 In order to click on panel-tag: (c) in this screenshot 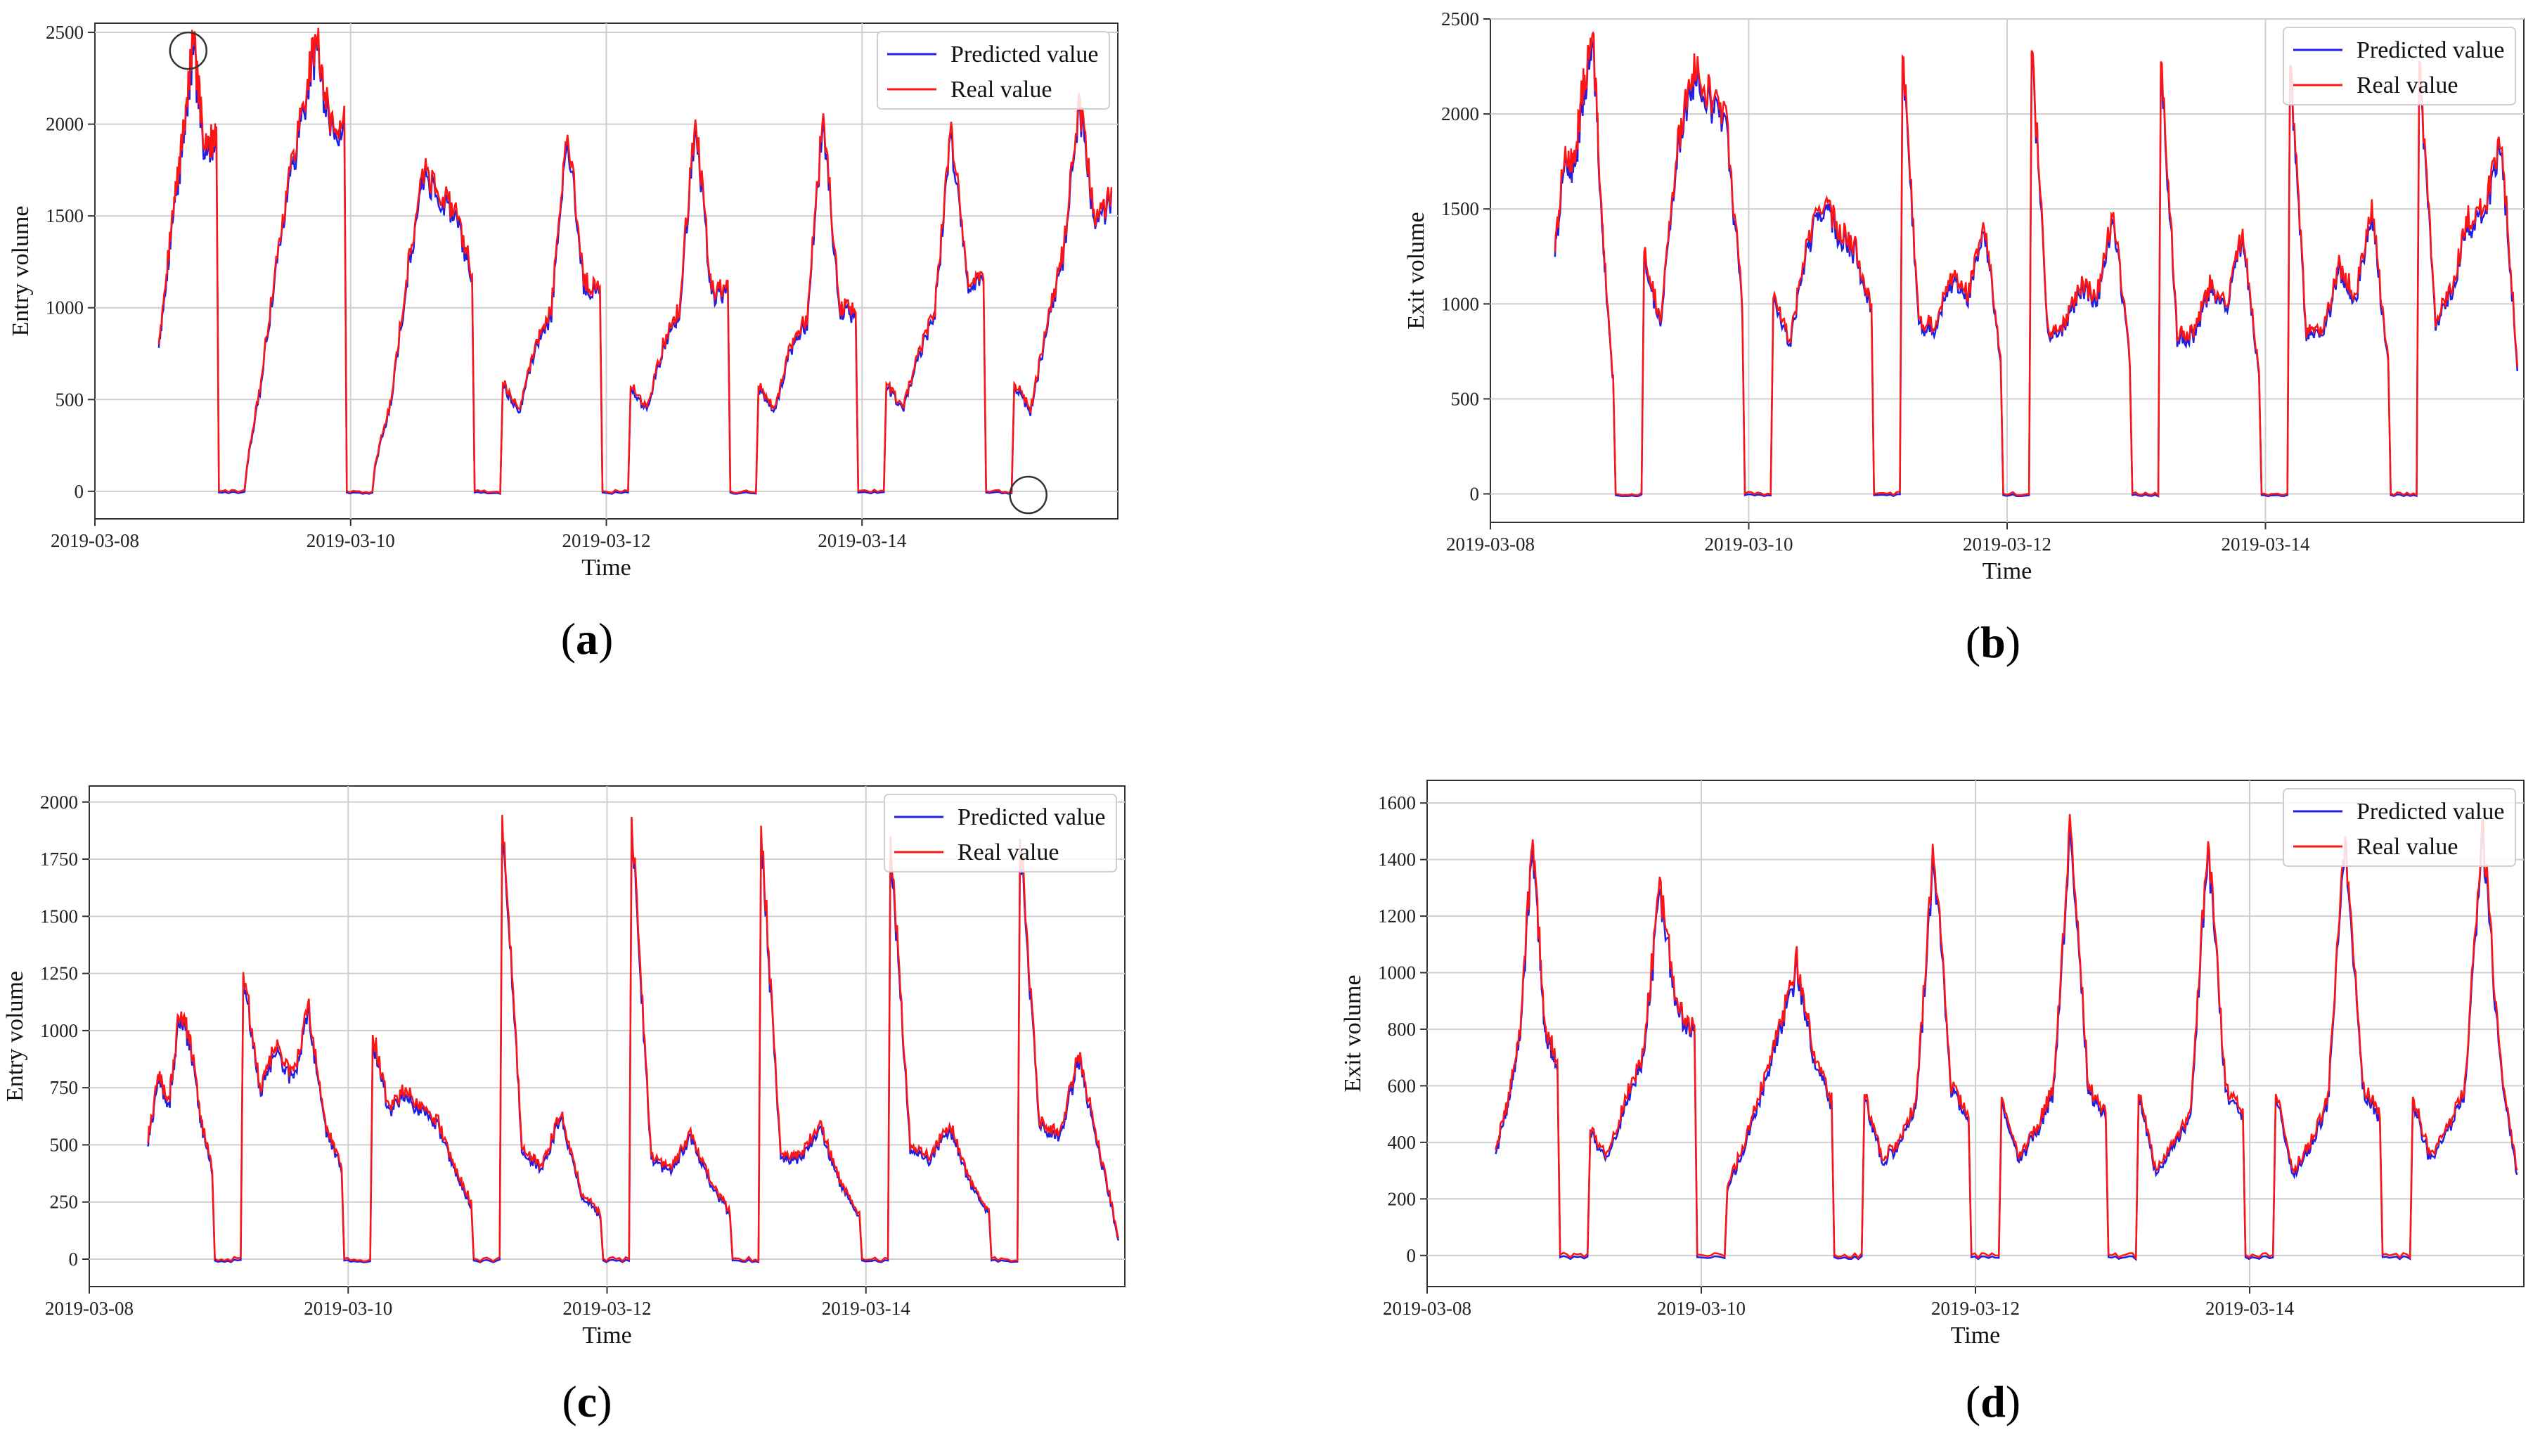, I will do `click(587, 1401)`.